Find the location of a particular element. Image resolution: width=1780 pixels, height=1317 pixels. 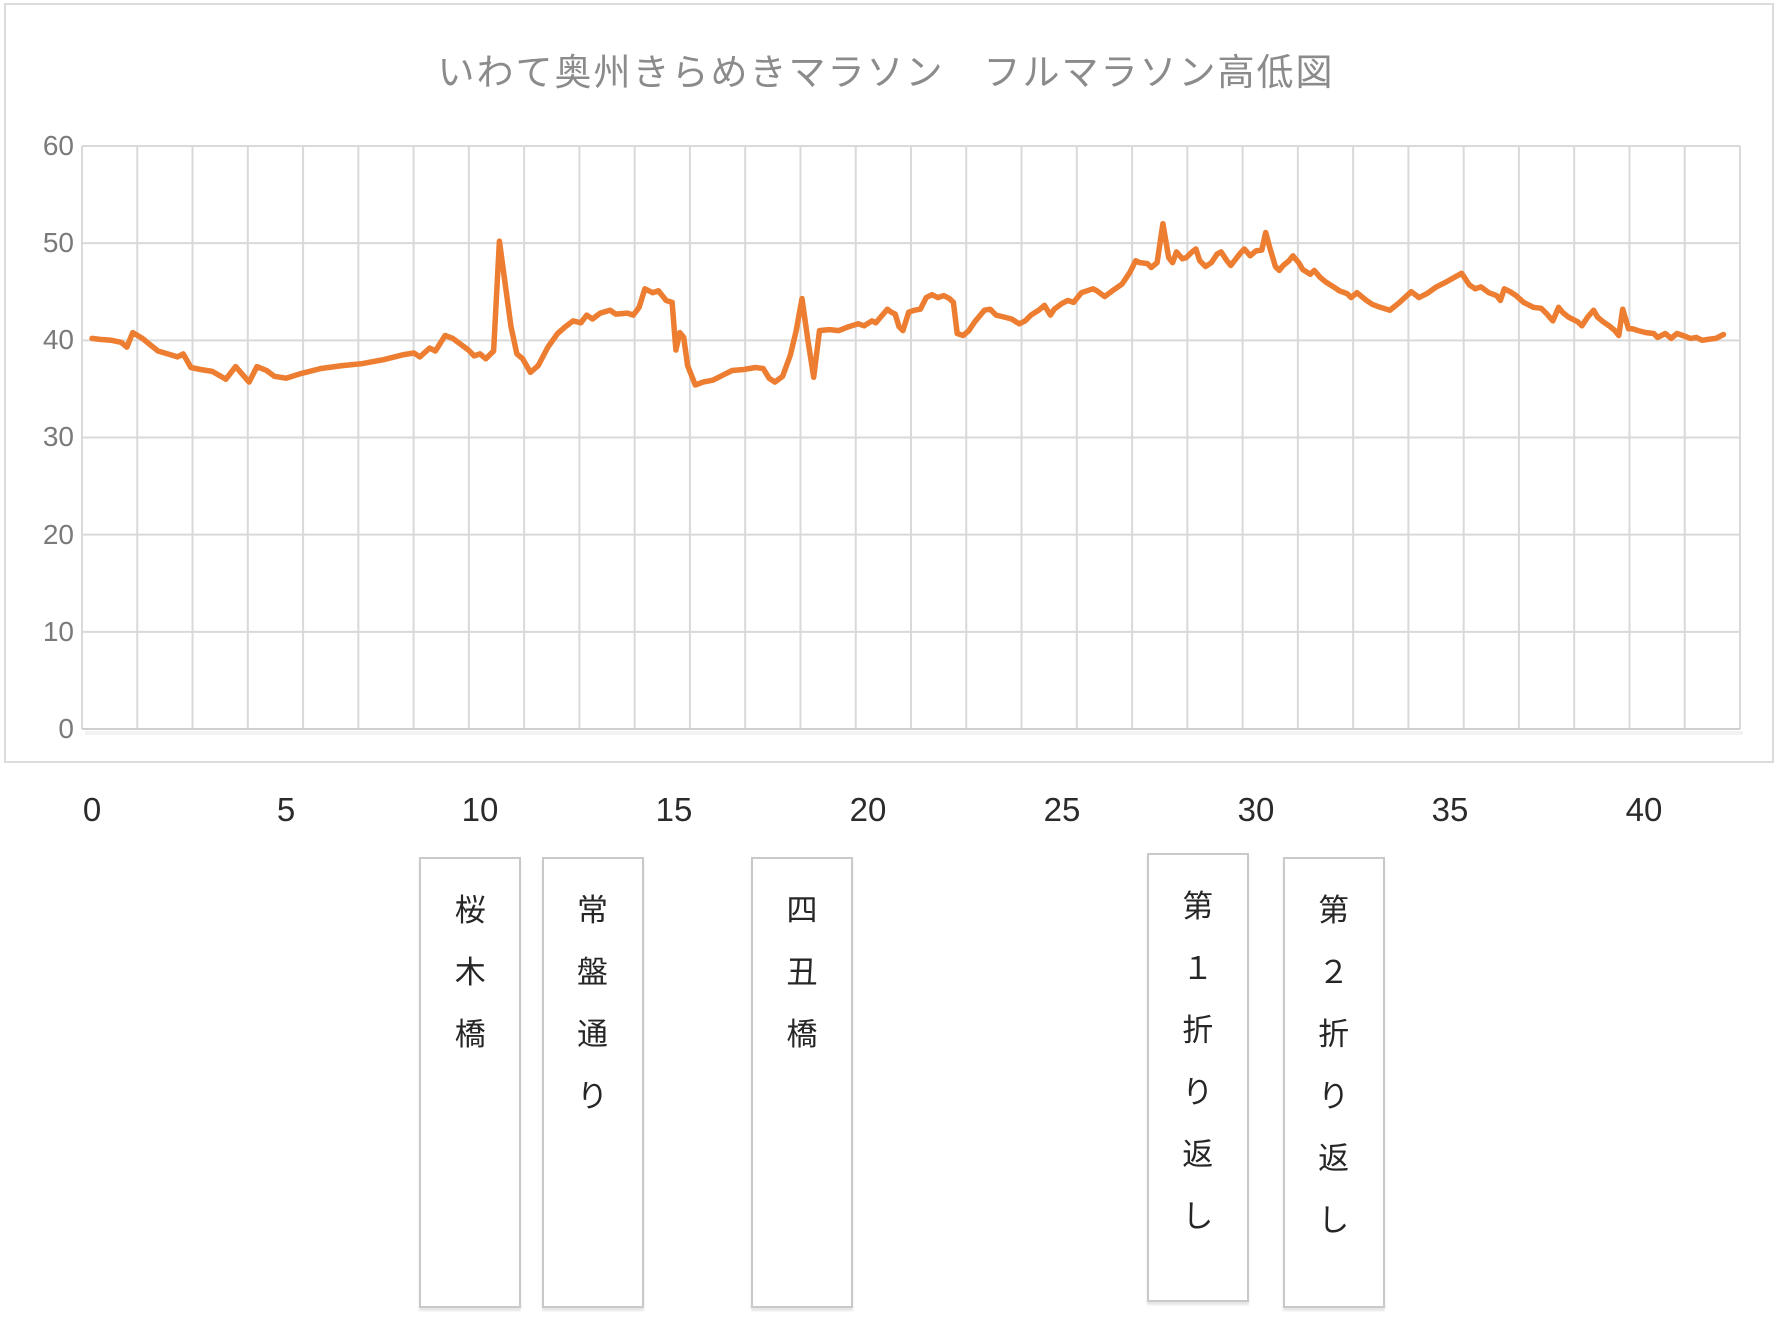

landmark-char: 盤 is located at coordinates (593, 972).